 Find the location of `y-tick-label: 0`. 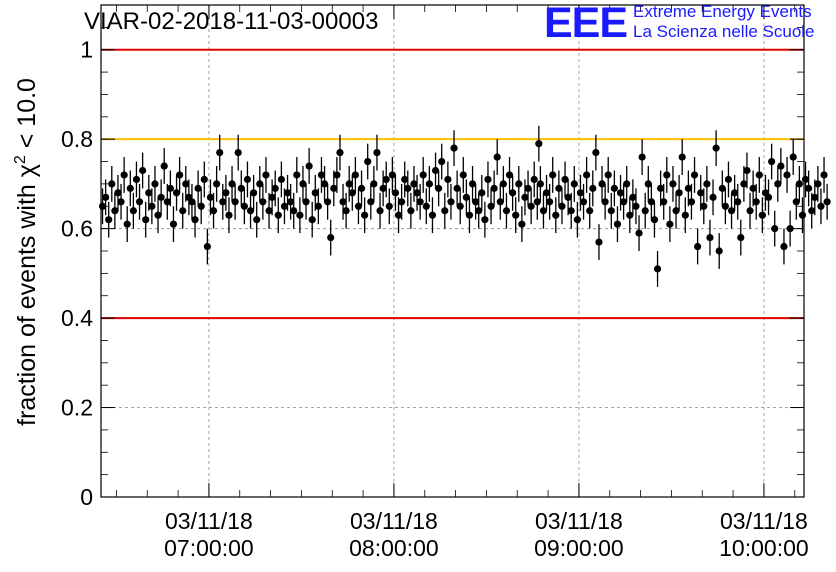

y-tick-label: 0 is located at coordinates (86, 497).